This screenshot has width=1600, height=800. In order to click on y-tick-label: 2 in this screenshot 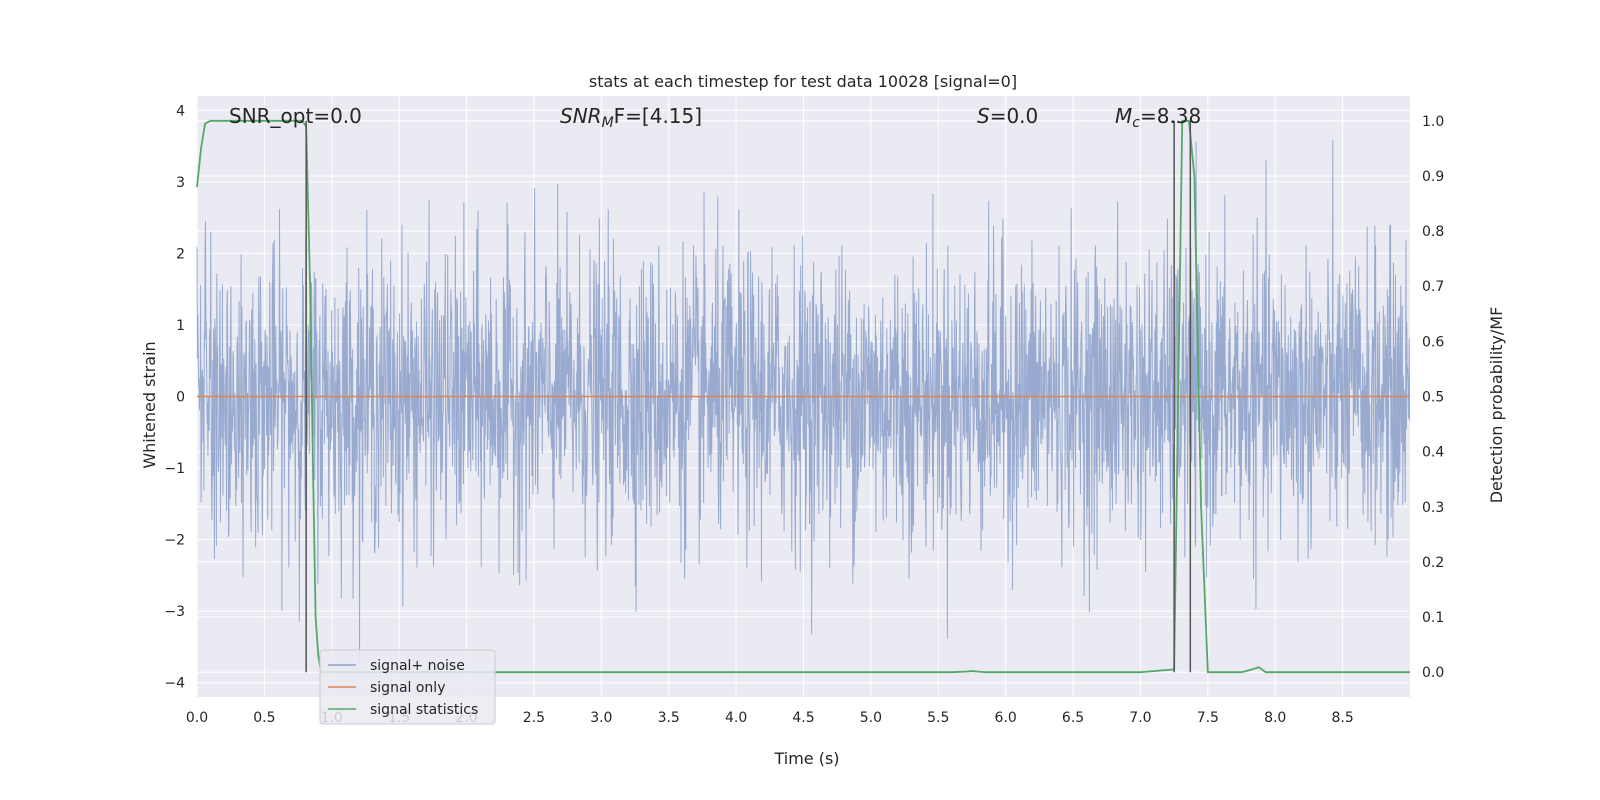, I will do `click(180, 254)`.